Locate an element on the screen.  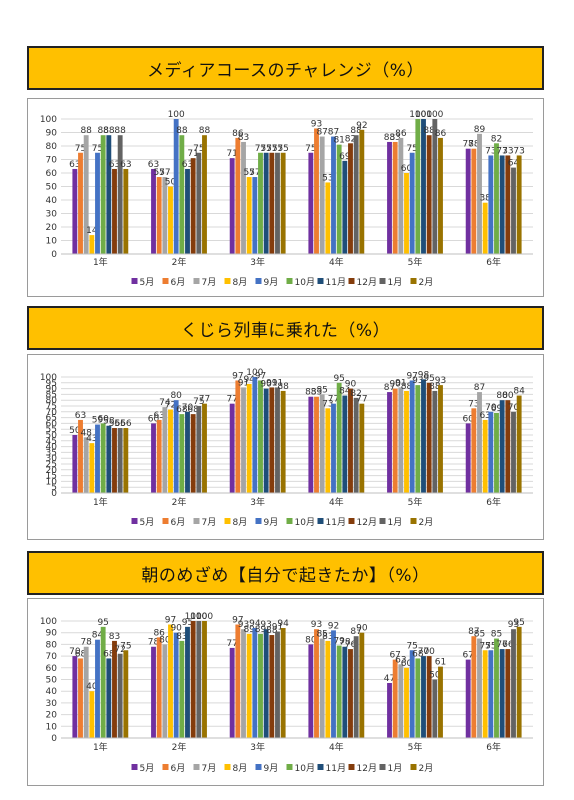
y-tick-label: 90 is located at coordinates (52, 390).